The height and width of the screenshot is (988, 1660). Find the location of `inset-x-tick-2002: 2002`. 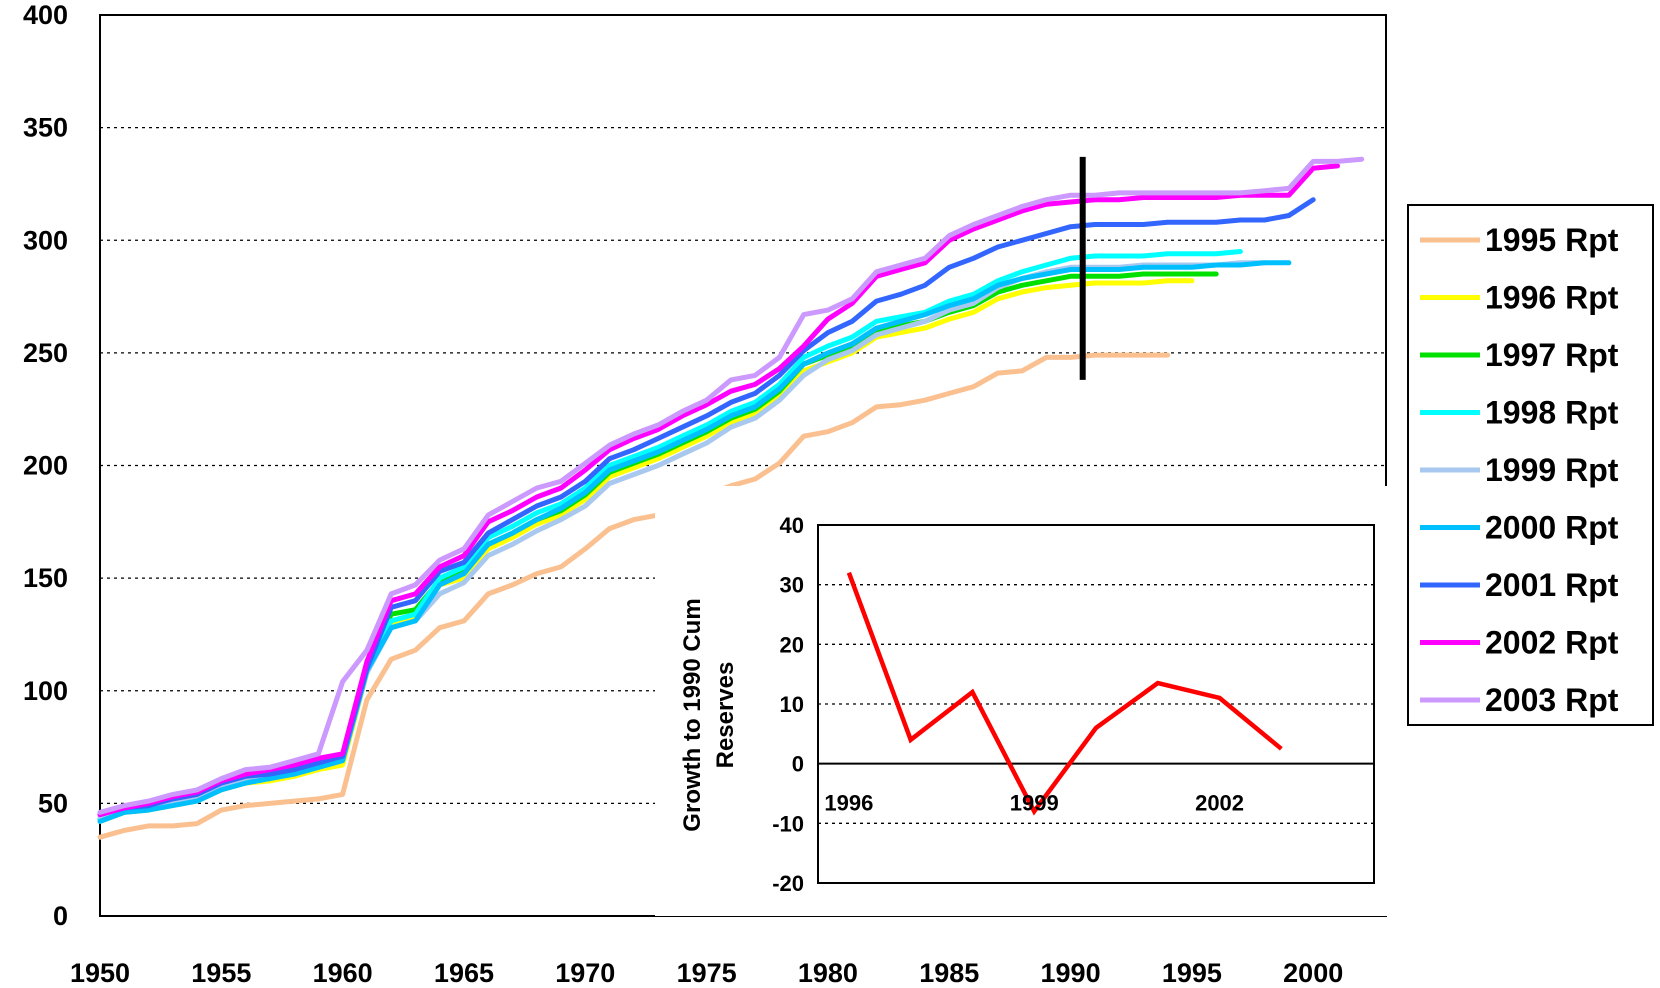

inset-x-tick-2002: 2002 is located at coordinates (1219, 803).